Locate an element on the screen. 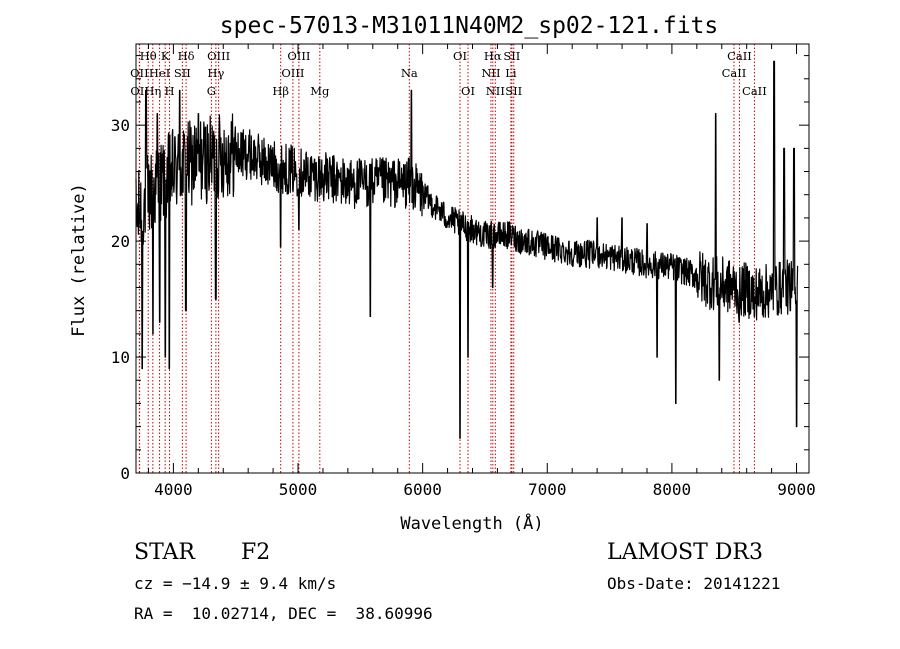  x-tick-label-4: 8000 is located at coordinates (672, 489).